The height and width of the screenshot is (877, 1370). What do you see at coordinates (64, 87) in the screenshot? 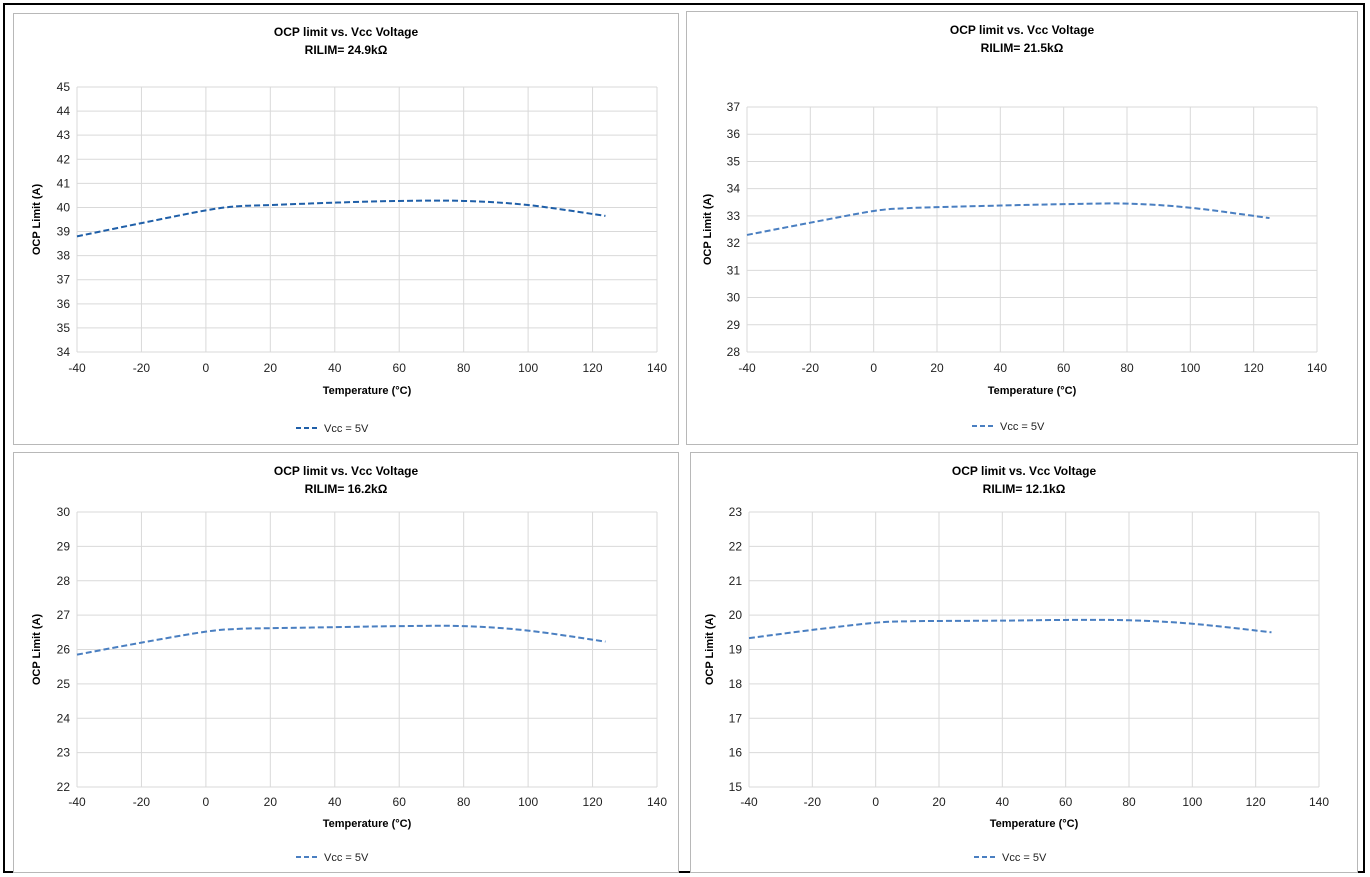
I see `y-tick-label: 45` at bounding box center [64, 87].